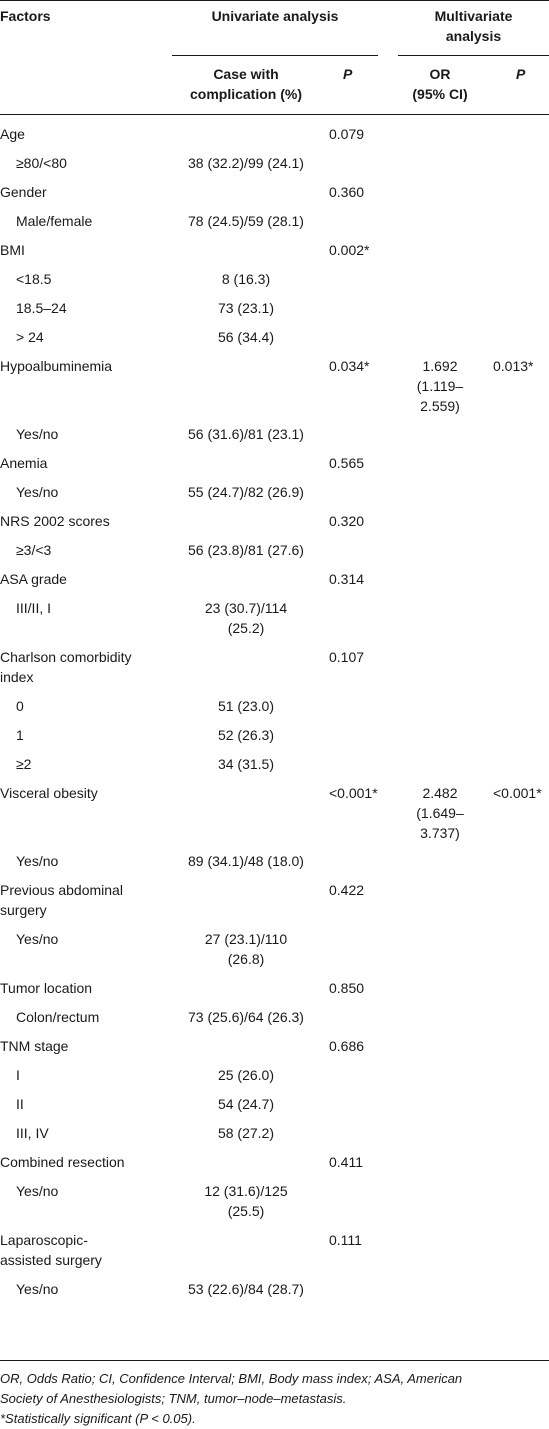  What do you see at coordinates (246, 959) in the screenshot?
I see `row-case-complication: (26.8)` at bounding box center [246, 959].